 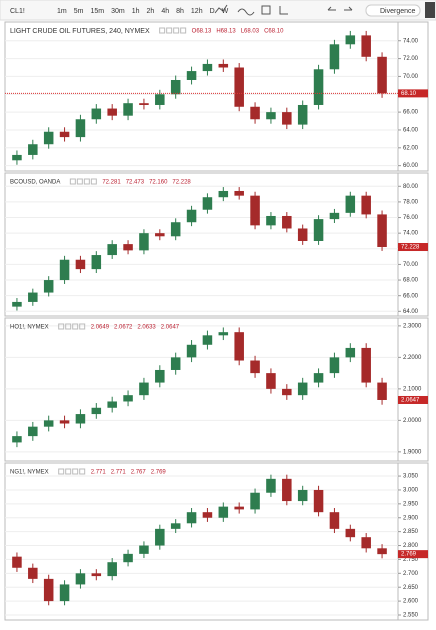 What do you see at coordinates (35, 183) in the screenshot?
I see `pane-title: BCOUSD, OANDA` at bounding box center [35, 183].